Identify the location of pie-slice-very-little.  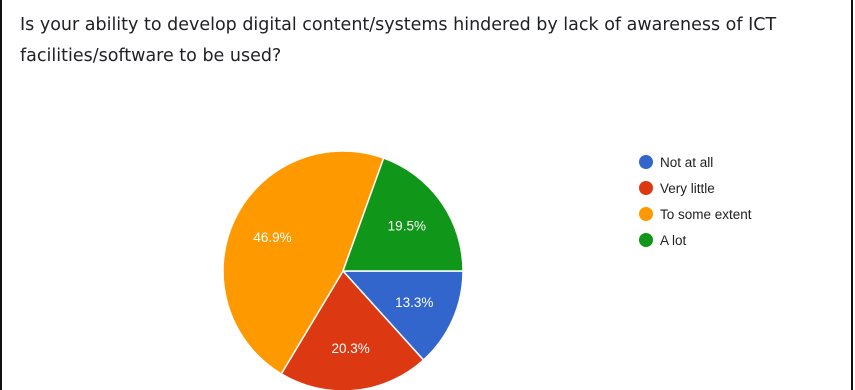
(352, 329).